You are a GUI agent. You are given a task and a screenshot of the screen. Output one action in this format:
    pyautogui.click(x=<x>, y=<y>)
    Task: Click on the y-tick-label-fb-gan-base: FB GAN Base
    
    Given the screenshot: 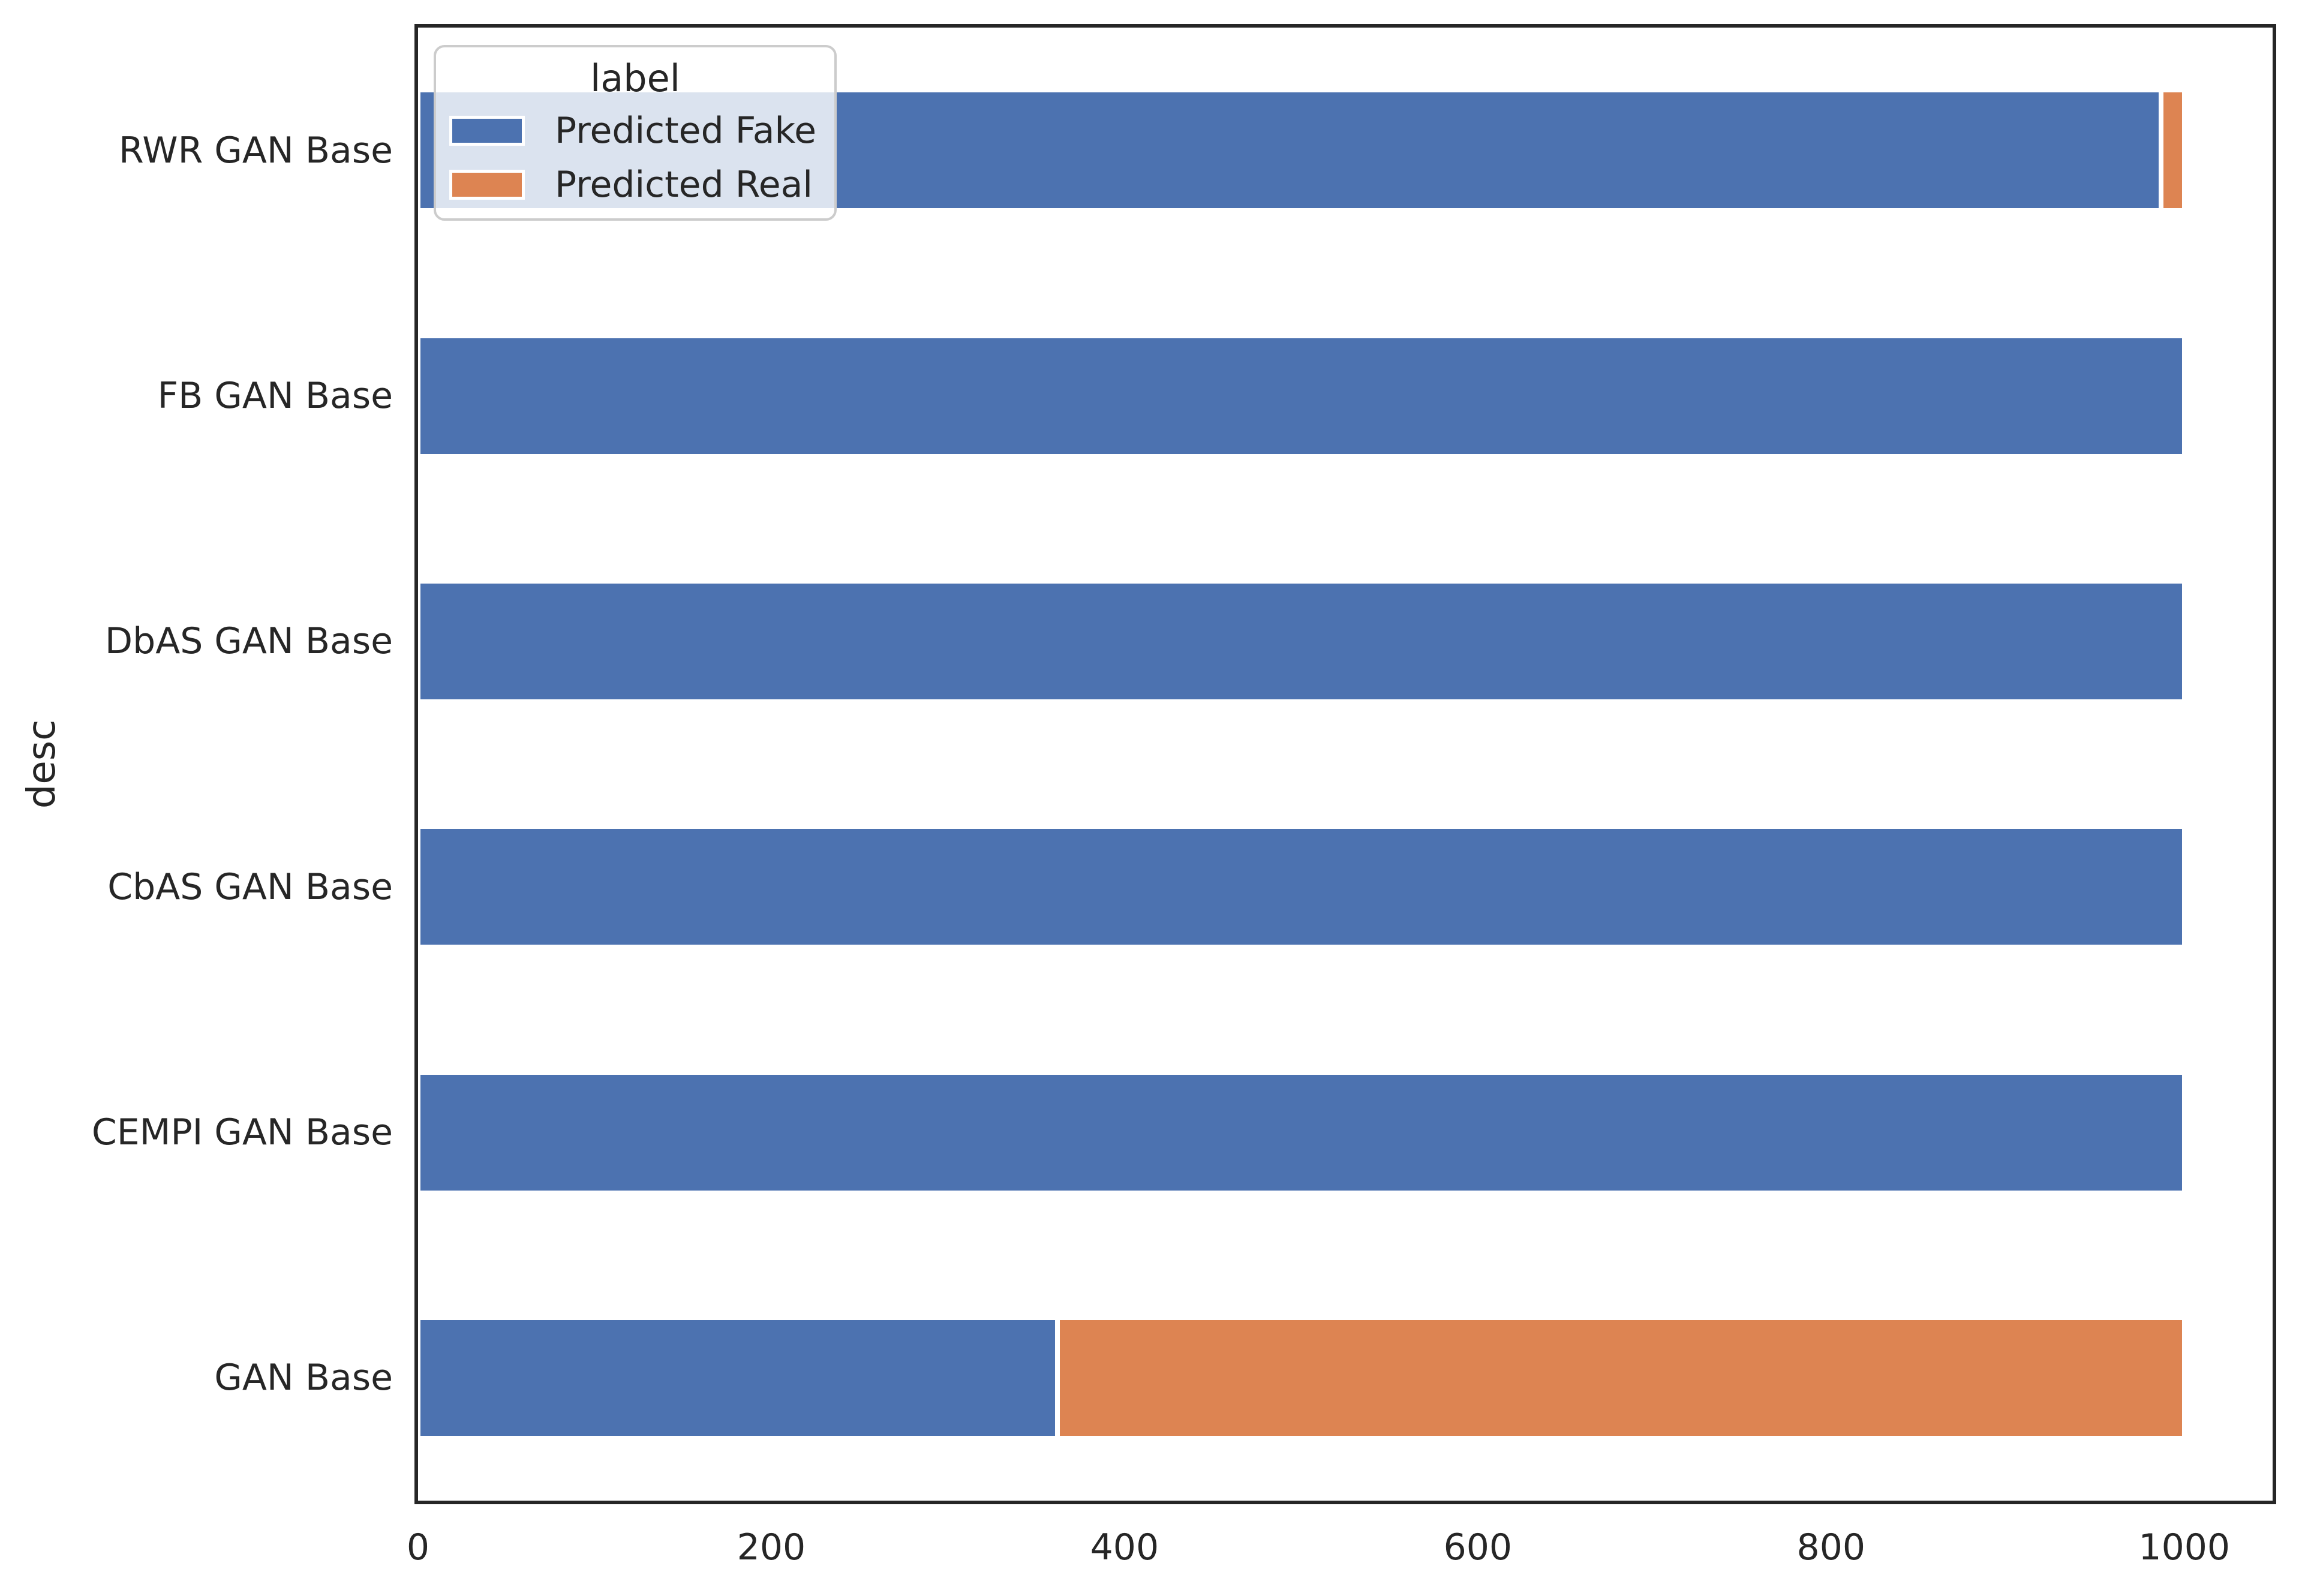 What is the action you would take?
    pyautogui.click(x=275, y=395)
    